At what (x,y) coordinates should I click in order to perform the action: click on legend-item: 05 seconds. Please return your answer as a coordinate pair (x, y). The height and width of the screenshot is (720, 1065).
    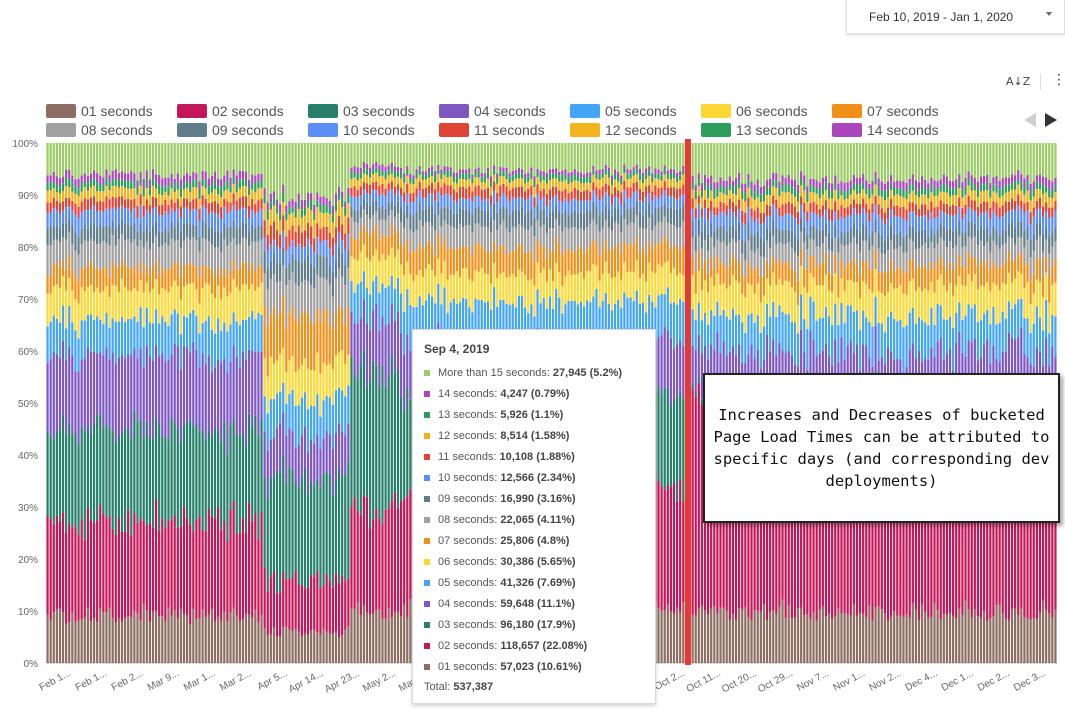
    Looking at the image, I should click on (623, 111).